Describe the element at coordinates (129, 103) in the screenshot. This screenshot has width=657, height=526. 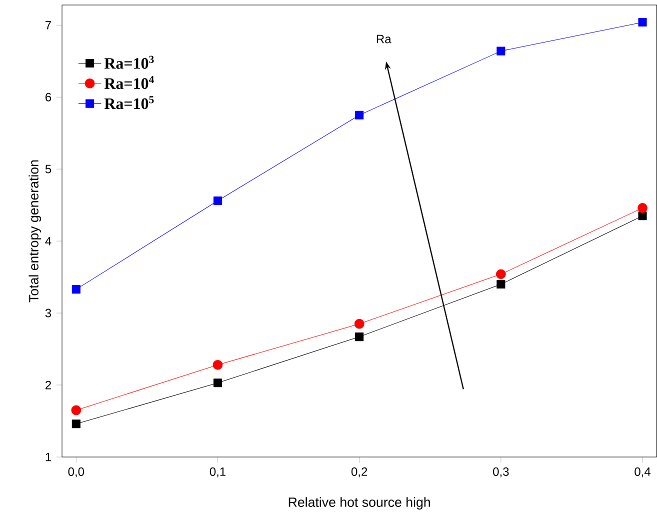
I see `legend-label: Ra=10$^{5}$` at that location.